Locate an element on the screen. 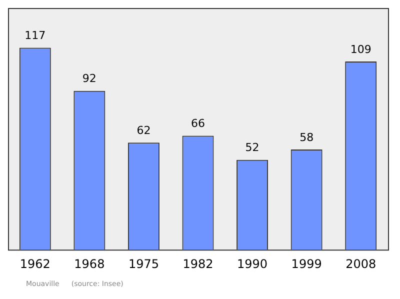  x-tick-label: 1999 is located at coordinates (306, 263).